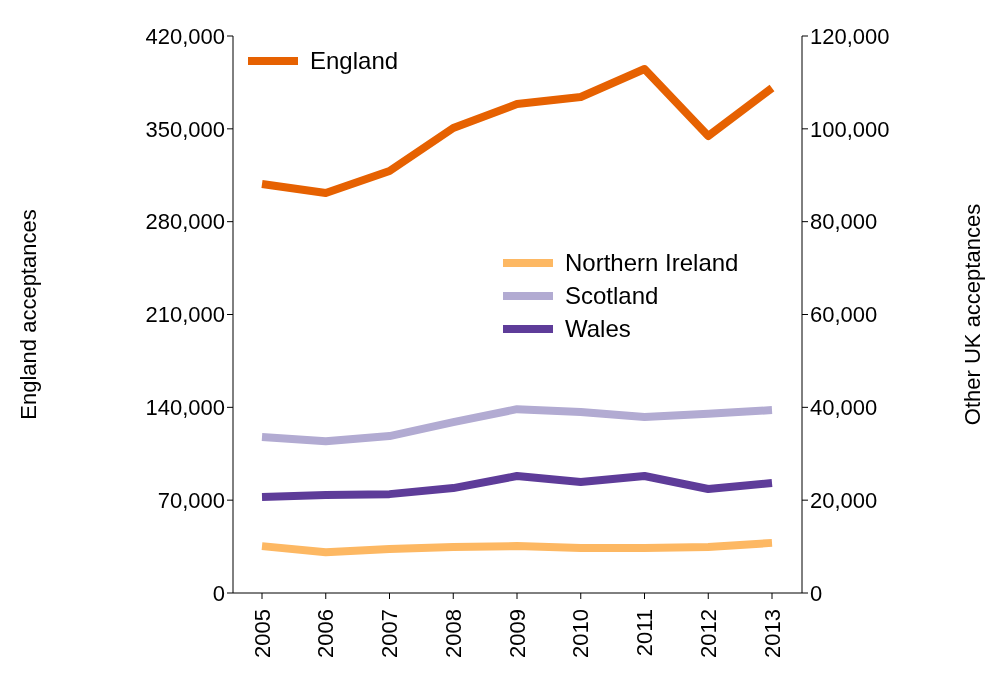  What do you see at coordinates (517, 633) in the screenshot?
I see `x-tick-label: 2009` at bounding box center [517, 633].